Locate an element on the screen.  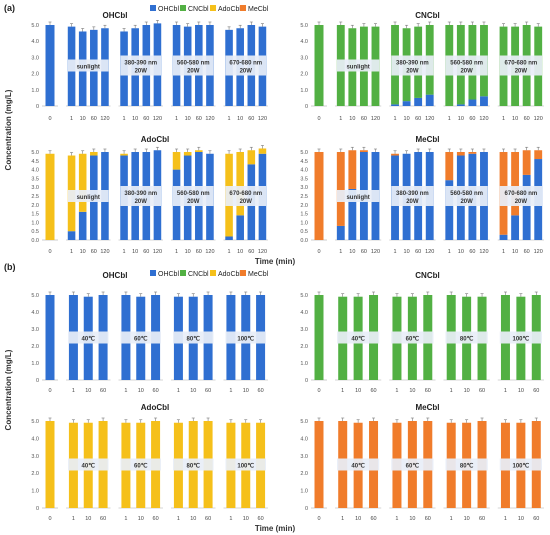
chart-title: AdoCbl is located at coordinates (155, 407).